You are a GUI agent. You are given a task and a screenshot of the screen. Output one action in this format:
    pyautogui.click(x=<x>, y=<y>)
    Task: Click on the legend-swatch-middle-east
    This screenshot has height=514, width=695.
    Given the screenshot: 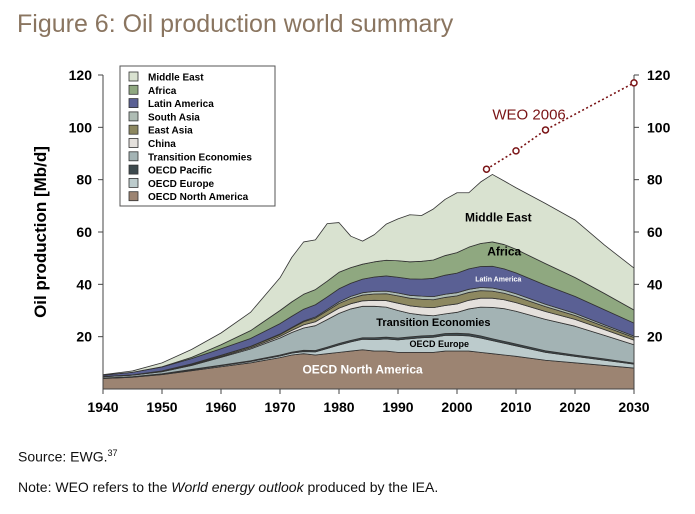 What is the action you would take?
    pyautogui.click(x=133, y=76)
    